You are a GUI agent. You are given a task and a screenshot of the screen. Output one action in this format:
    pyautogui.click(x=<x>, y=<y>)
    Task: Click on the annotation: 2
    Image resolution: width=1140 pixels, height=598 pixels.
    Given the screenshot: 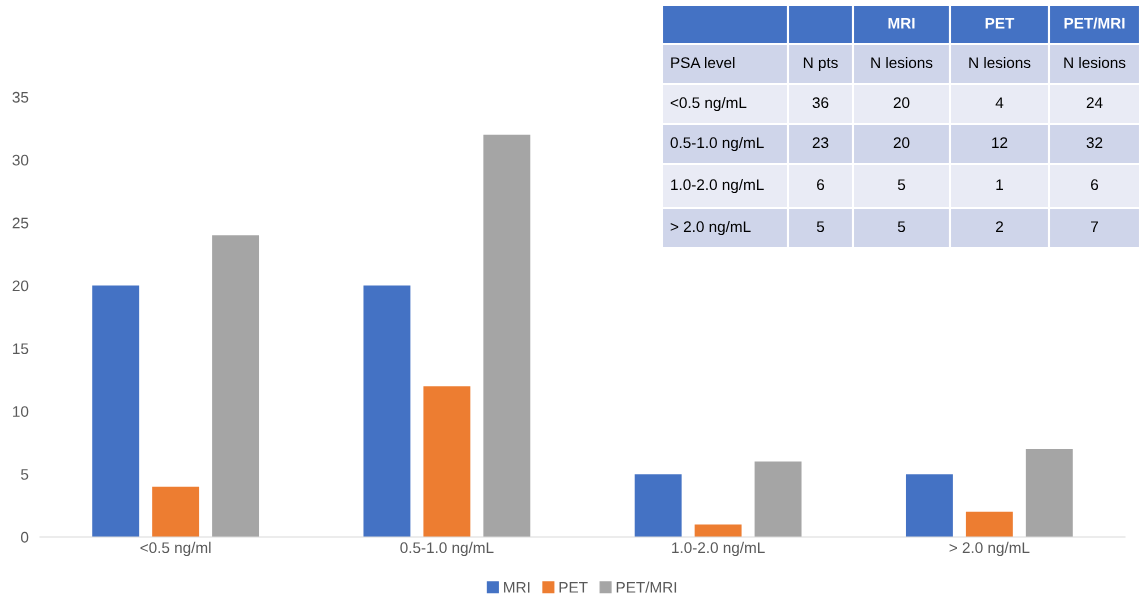 What is the action you would take?
    pyautogui.click(x=999, y=226)
    